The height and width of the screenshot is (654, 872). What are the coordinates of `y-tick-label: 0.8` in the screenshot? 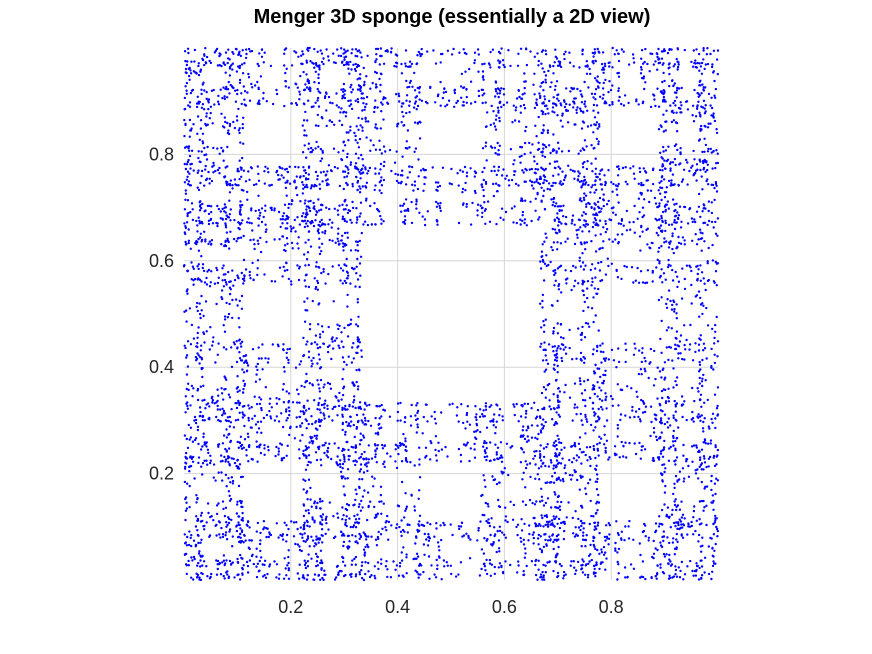 It's located at (161, 154).